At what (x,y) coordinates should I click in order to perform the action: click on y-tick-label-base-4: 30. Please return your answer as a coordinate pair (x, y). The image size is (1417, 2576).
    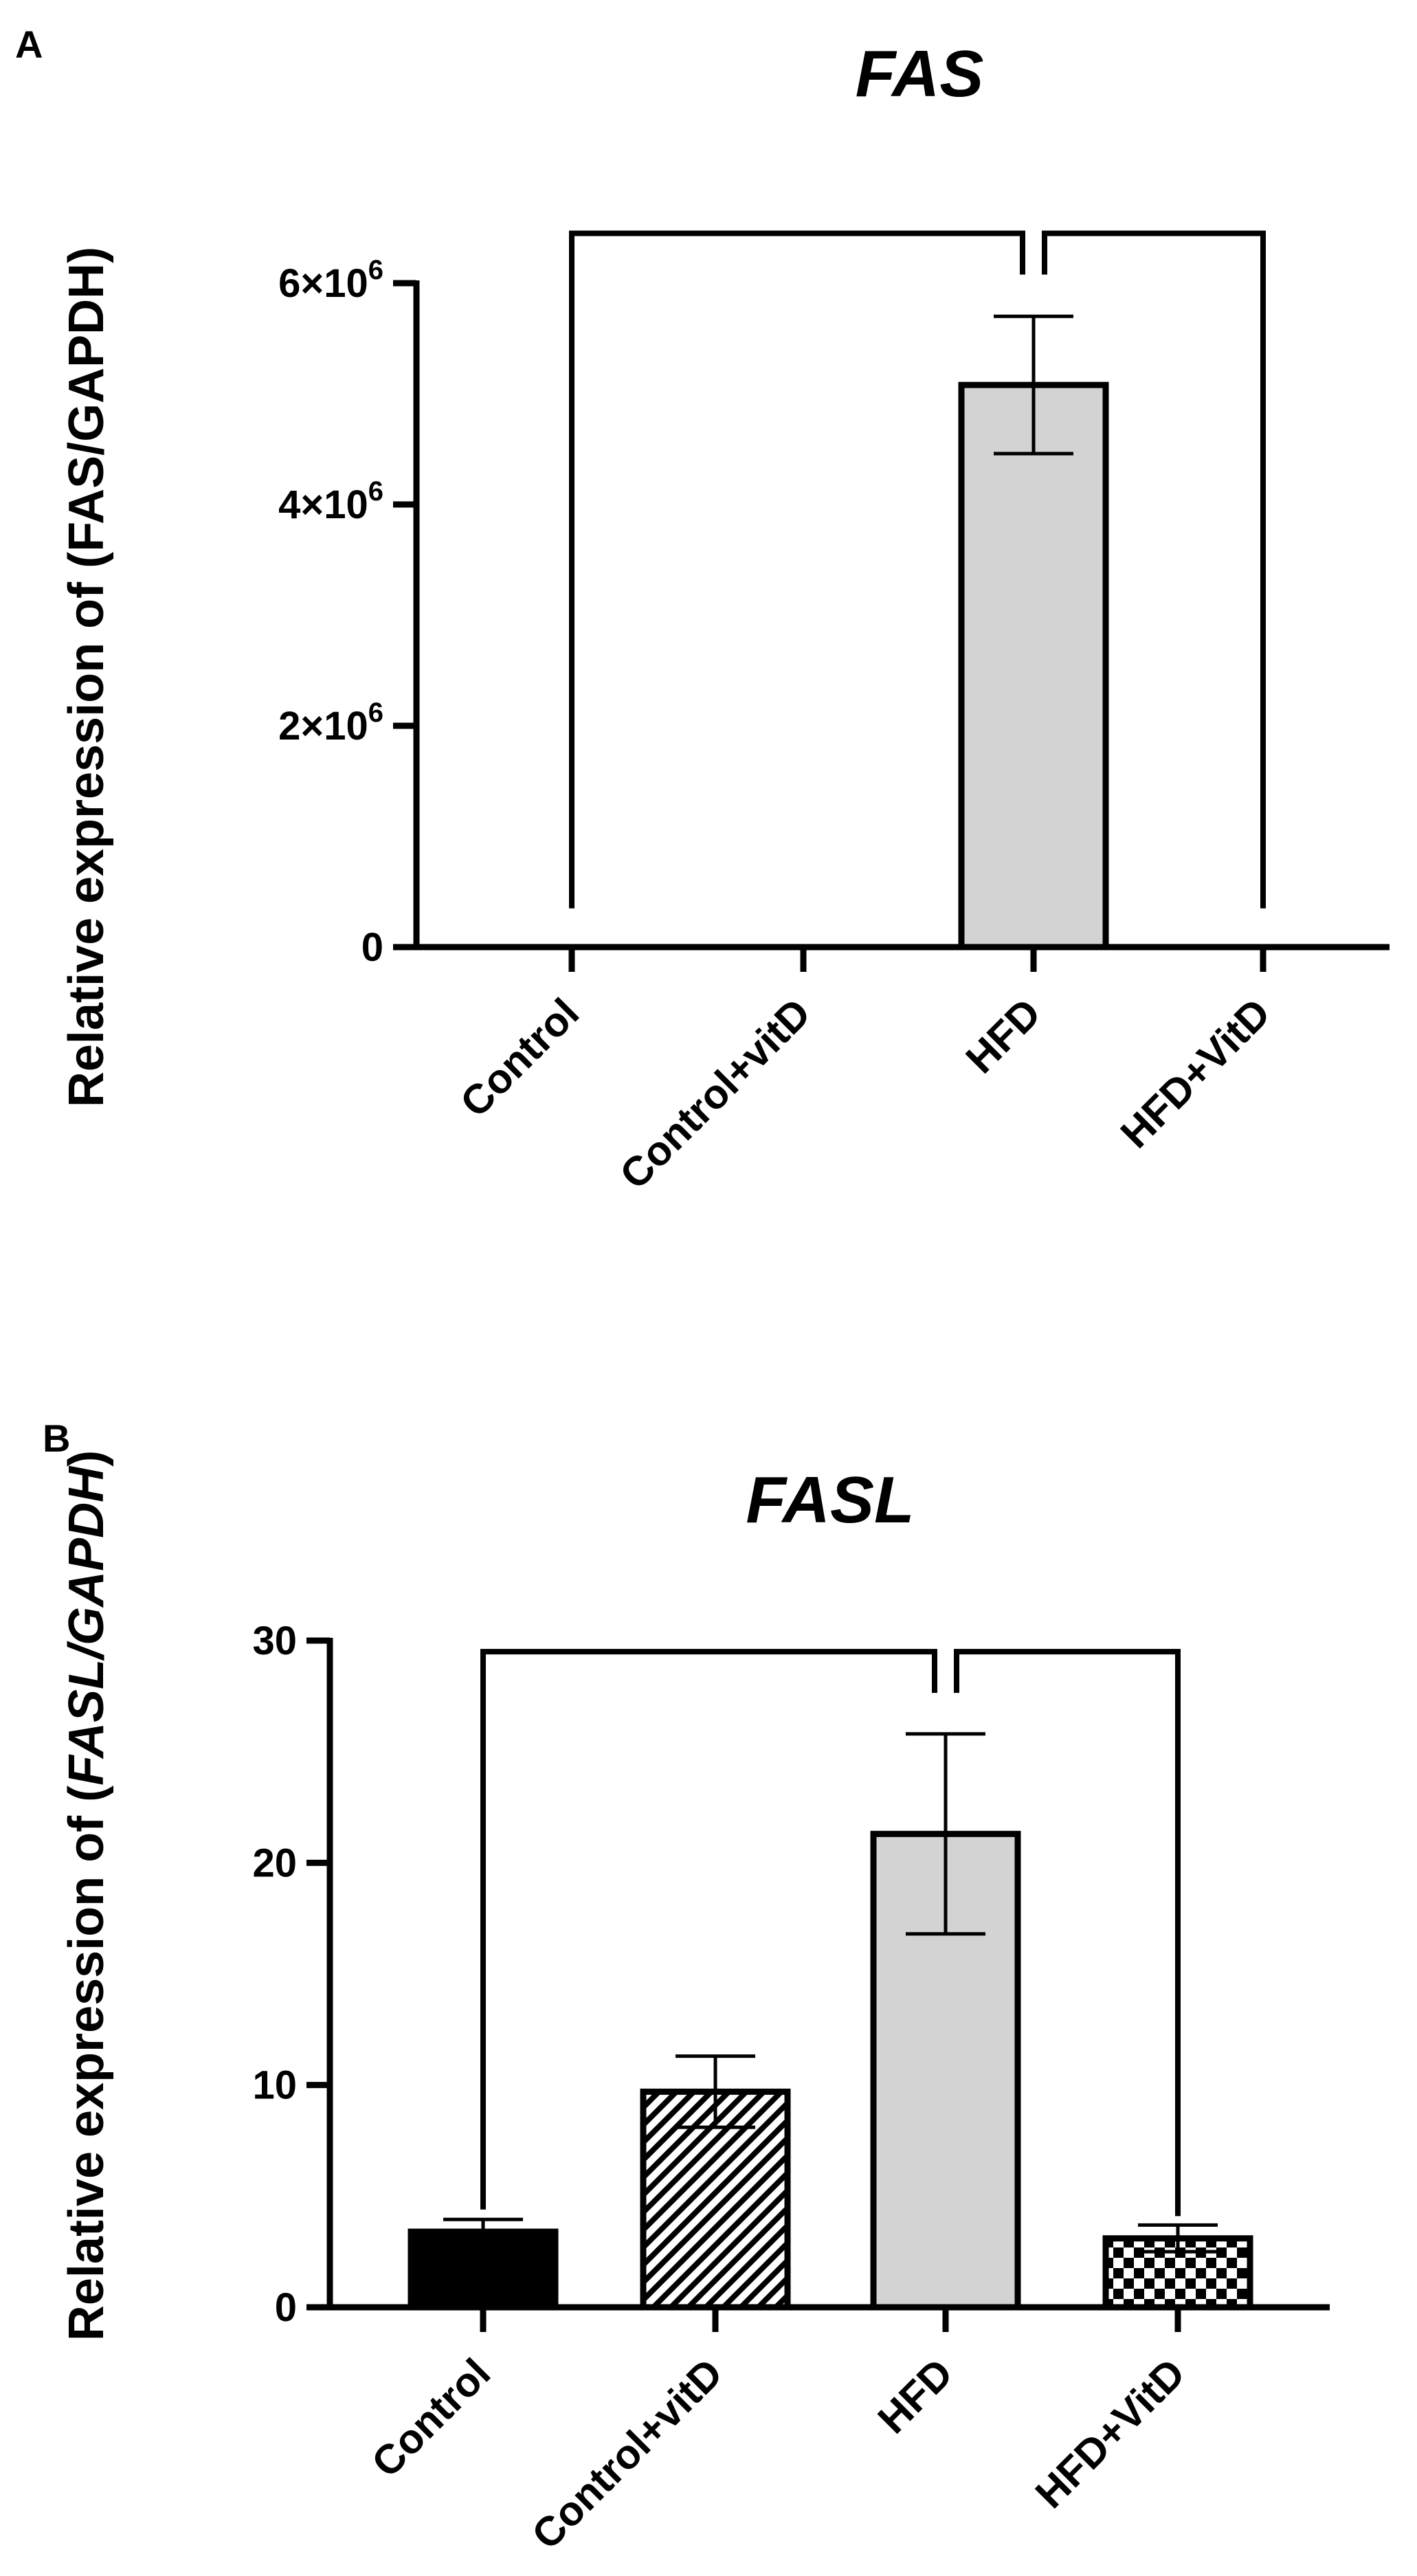
    Looking at the image, I should click on (274, 1641).